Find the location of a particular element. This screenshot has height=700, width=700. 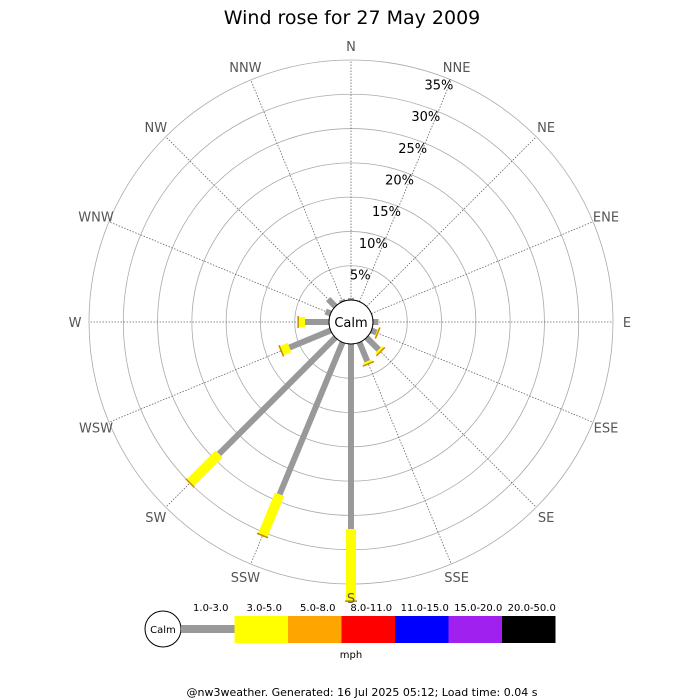

legend-swatch-11.0-15.0 is located at coordinates (422, 629).